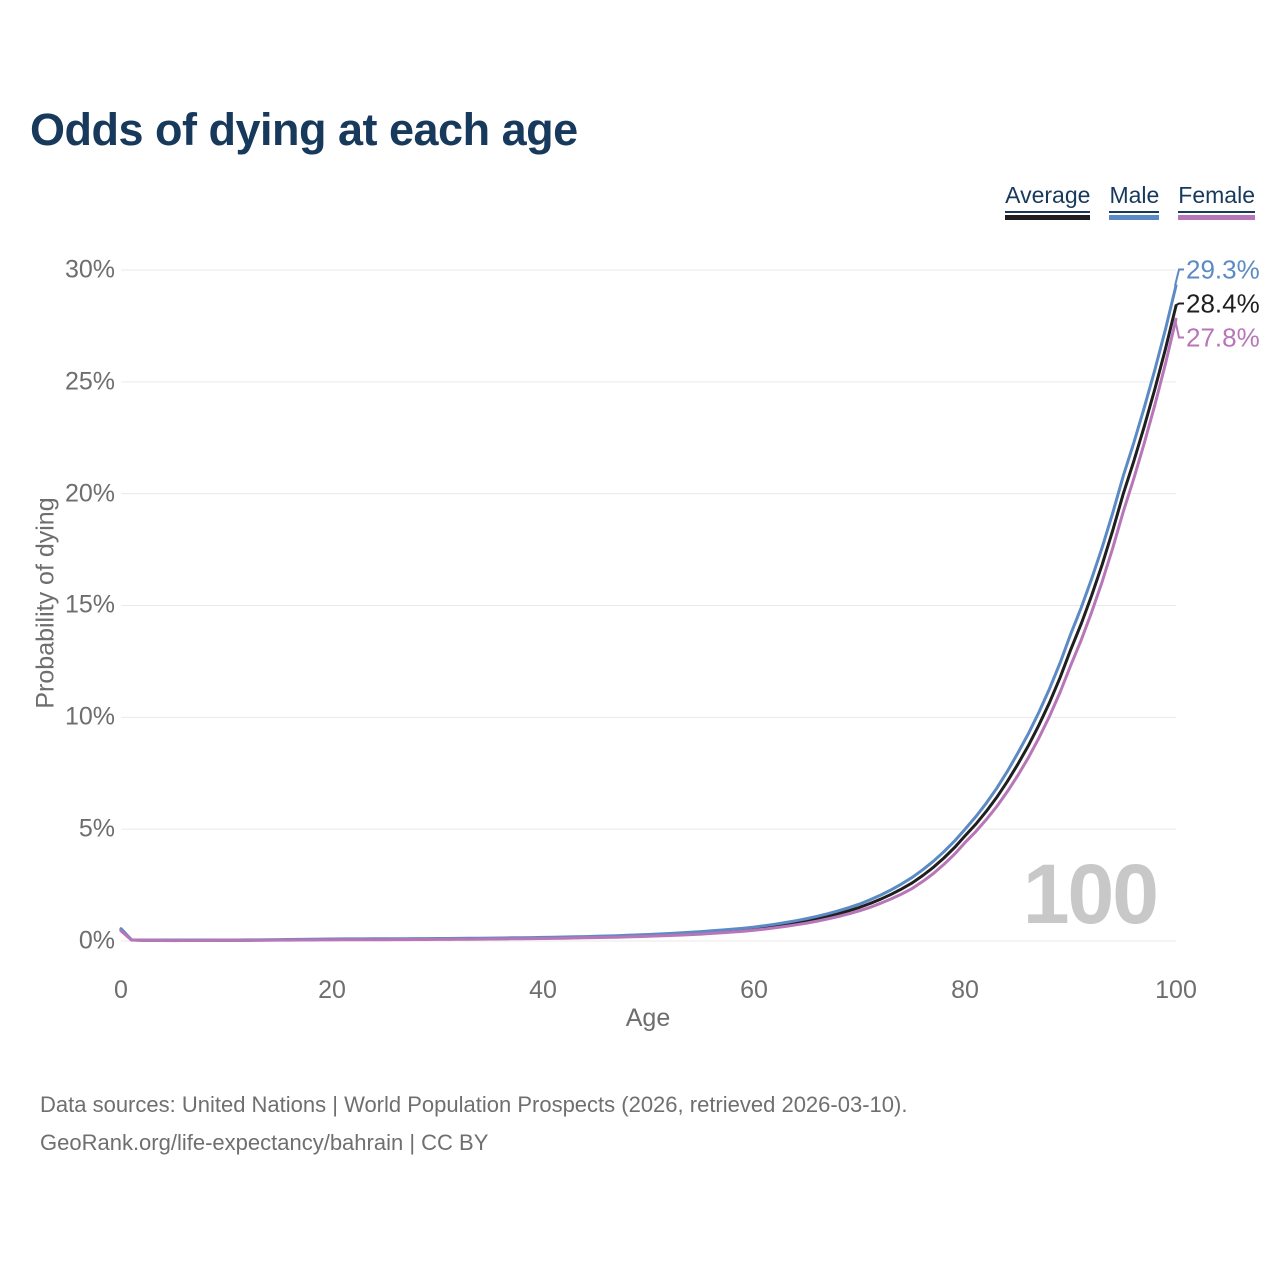 The height and width of the screenshot is (1280, 1280). Describe the element at coordinates (89, 716) in the screenshot. I see `y-tick-label: 10%` at that location.